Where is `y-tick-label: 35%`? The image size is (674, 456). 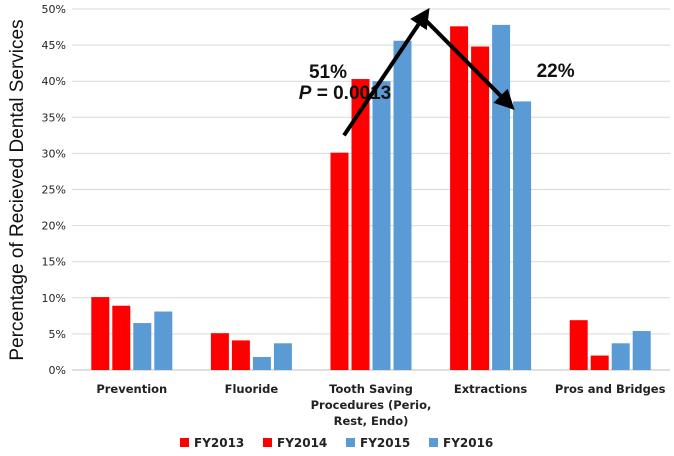 y-tick-label: 35% is located at coordinates (54, 117).